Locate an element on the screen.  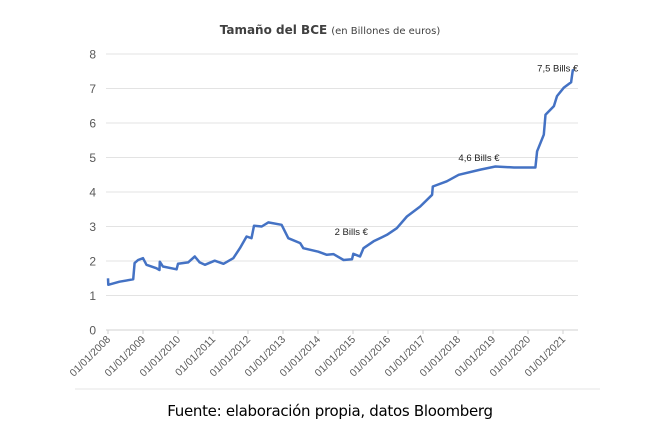
y-axis-ticks: 0 1 2 3 4 5 6 7 8 is located at coordinates (92, 193).